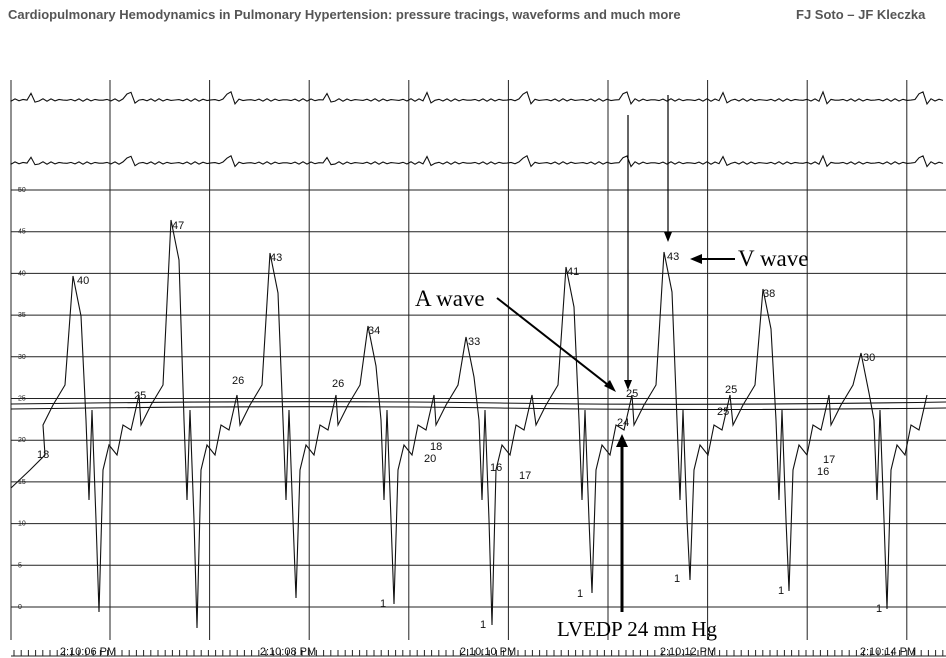  Describe the element at coordinates (374, 331) in the screenshot. I see `peak-label: 34` at that location.